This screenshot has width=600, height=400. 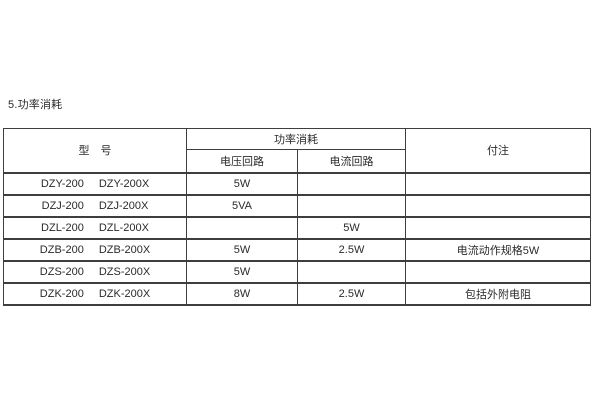 I want to click on model-cell: DZB-200 DZB-200X, so click(x=95, y=249).